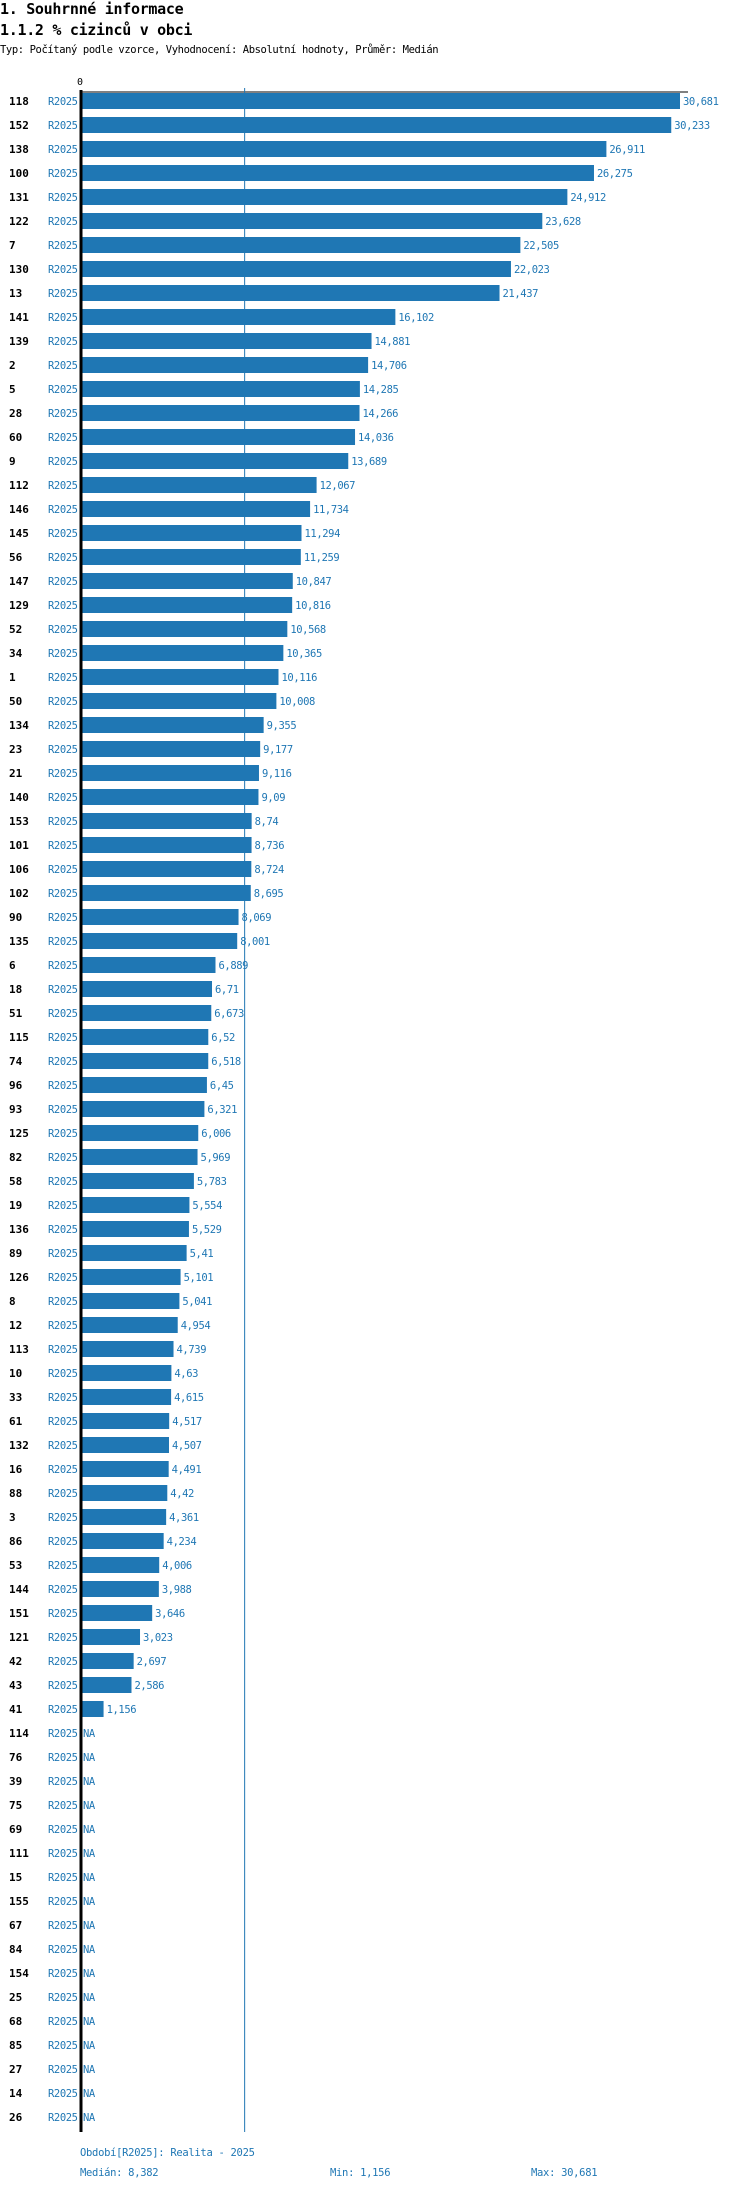 This screenshot has width=750, height=2192. What do you see at coordinates (216, 1158) in the screenshot?
I see `value-label: 5,969` at bounding box center [216, 1158].